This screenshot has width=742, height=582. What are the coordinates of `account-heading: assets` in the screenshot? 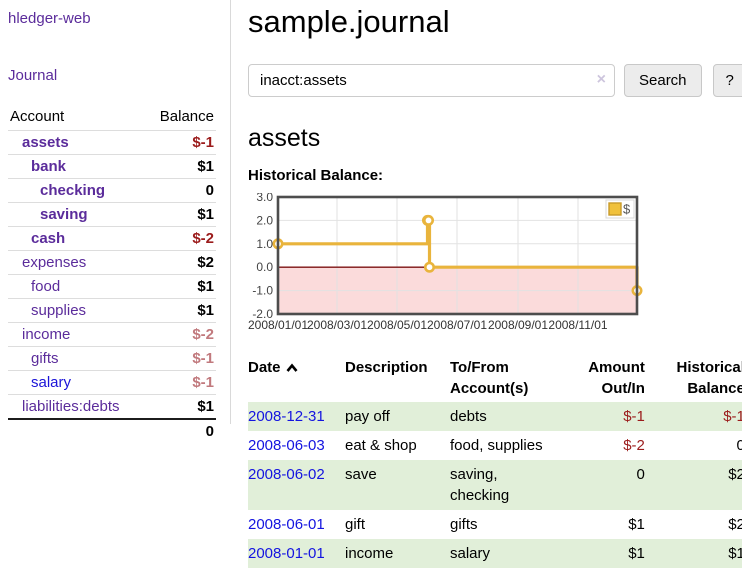 It's located at (284, 138).